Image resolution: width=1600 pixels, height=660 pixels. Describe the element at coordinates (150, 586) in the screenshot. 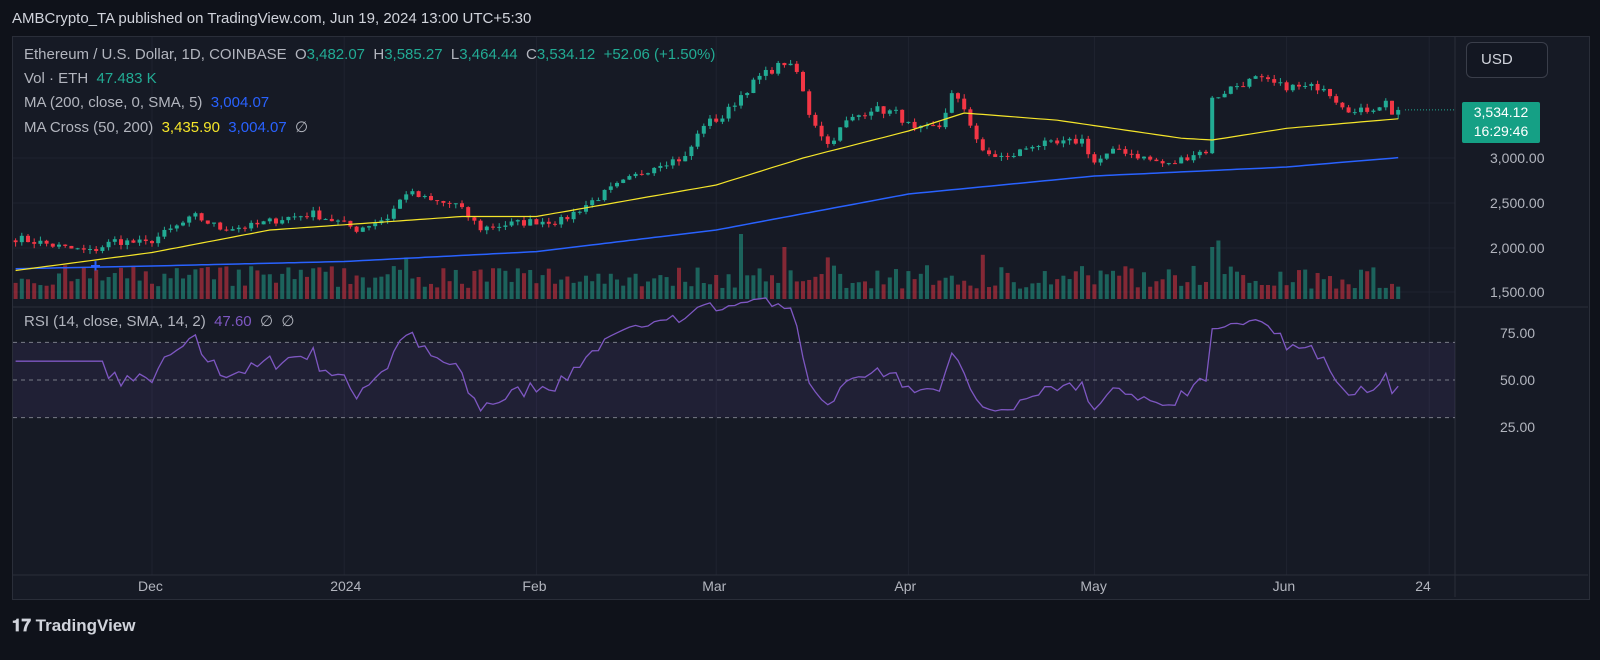

I see `time-tick: Dec` at that location.